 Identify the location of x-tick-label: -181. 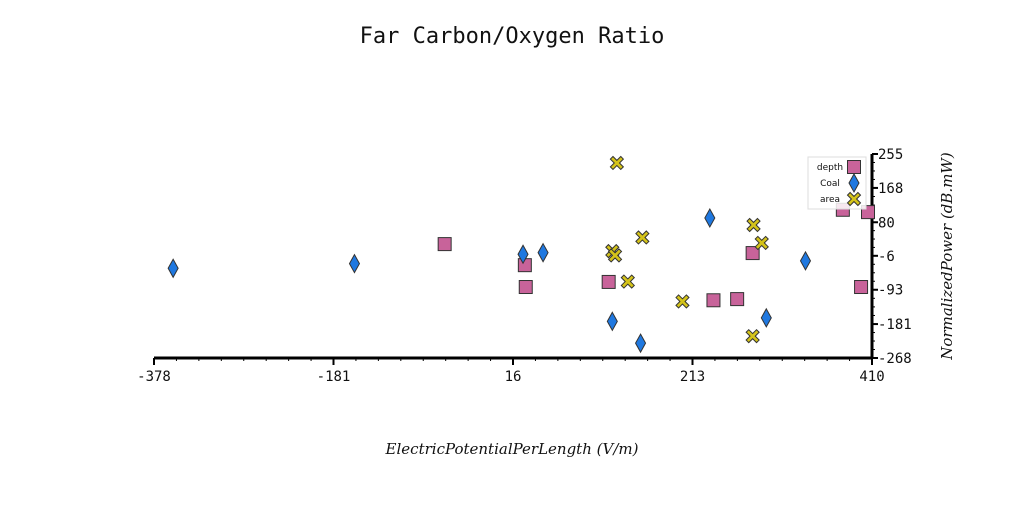
(334, 377).